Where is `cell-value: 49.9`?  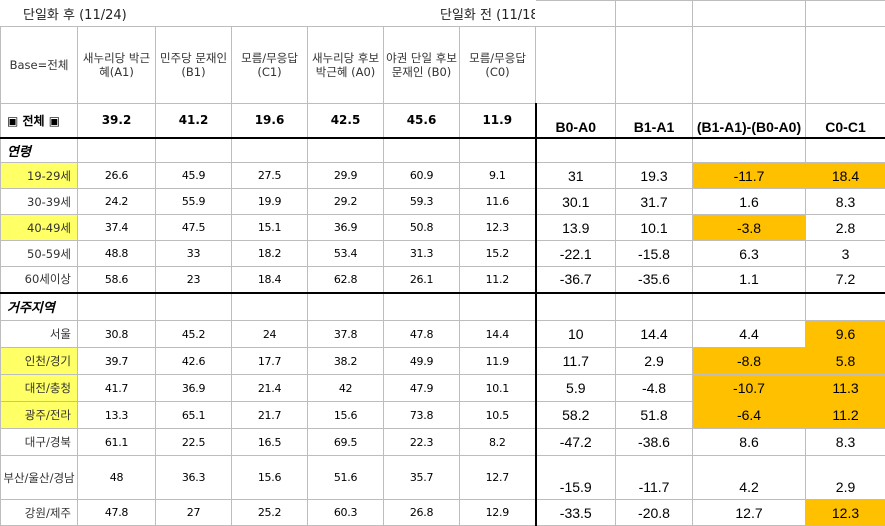
cell-value: 49.9 is located at coordinates (422, 361).